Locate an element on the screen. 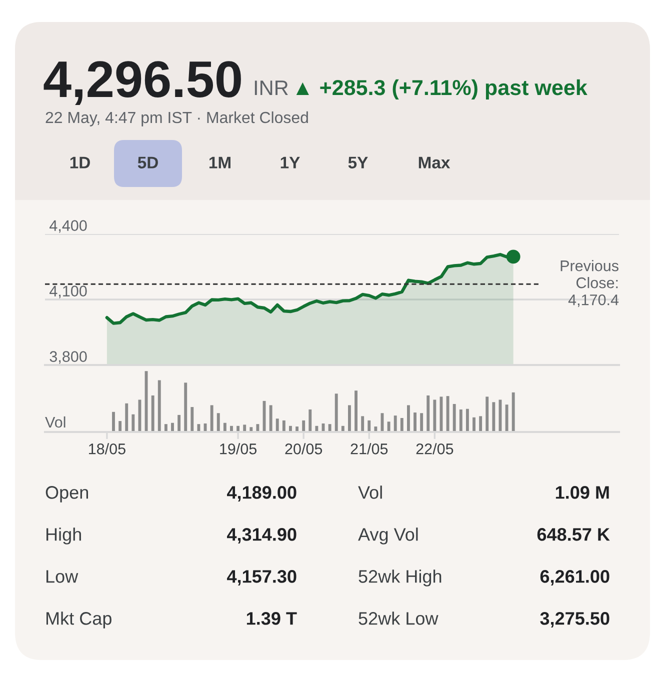 The width and height of the screenshot is (664, 679). x-tick-label: 22/05 is located at coordinates (435, 448).